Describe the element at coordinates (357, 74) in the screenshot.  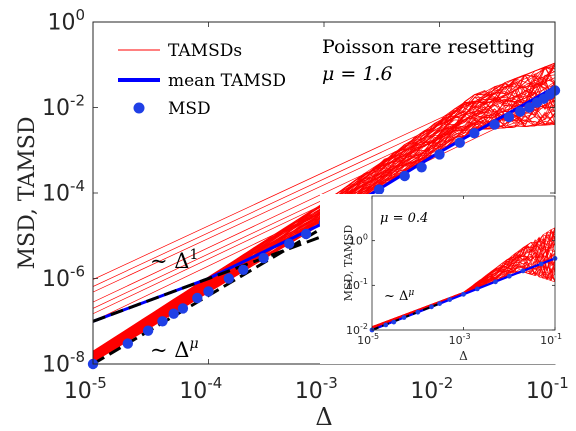
I see `chart-title-line2: μ = 1.6` at that location.